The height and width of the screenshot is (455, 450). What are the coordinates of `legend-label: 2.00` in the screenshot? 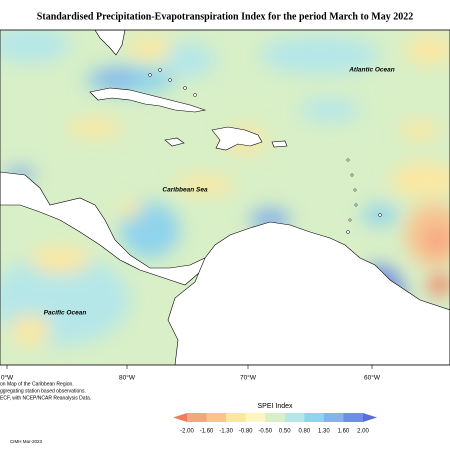 It's located at (363, 432).